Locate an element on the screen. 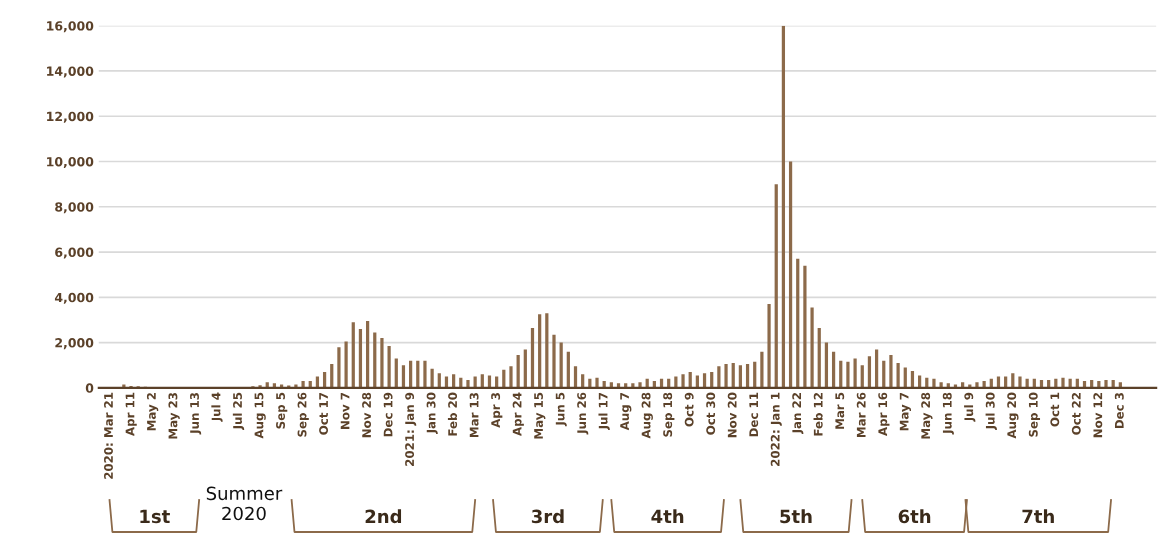 The width and height of the screenshot is (1162, 535). x-tick-label: Jul 9 is located at coordinates (970, 407).